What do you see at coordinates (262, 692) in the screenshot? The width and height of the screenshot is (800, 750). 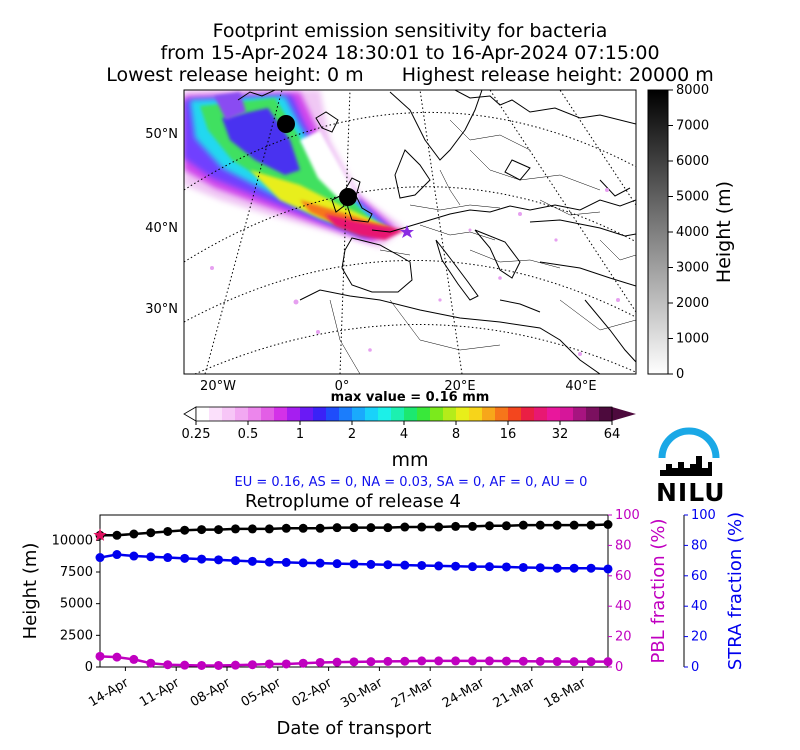 I see `date-axis-tick-label: 05-Apr` at bounding box center [262, 692].